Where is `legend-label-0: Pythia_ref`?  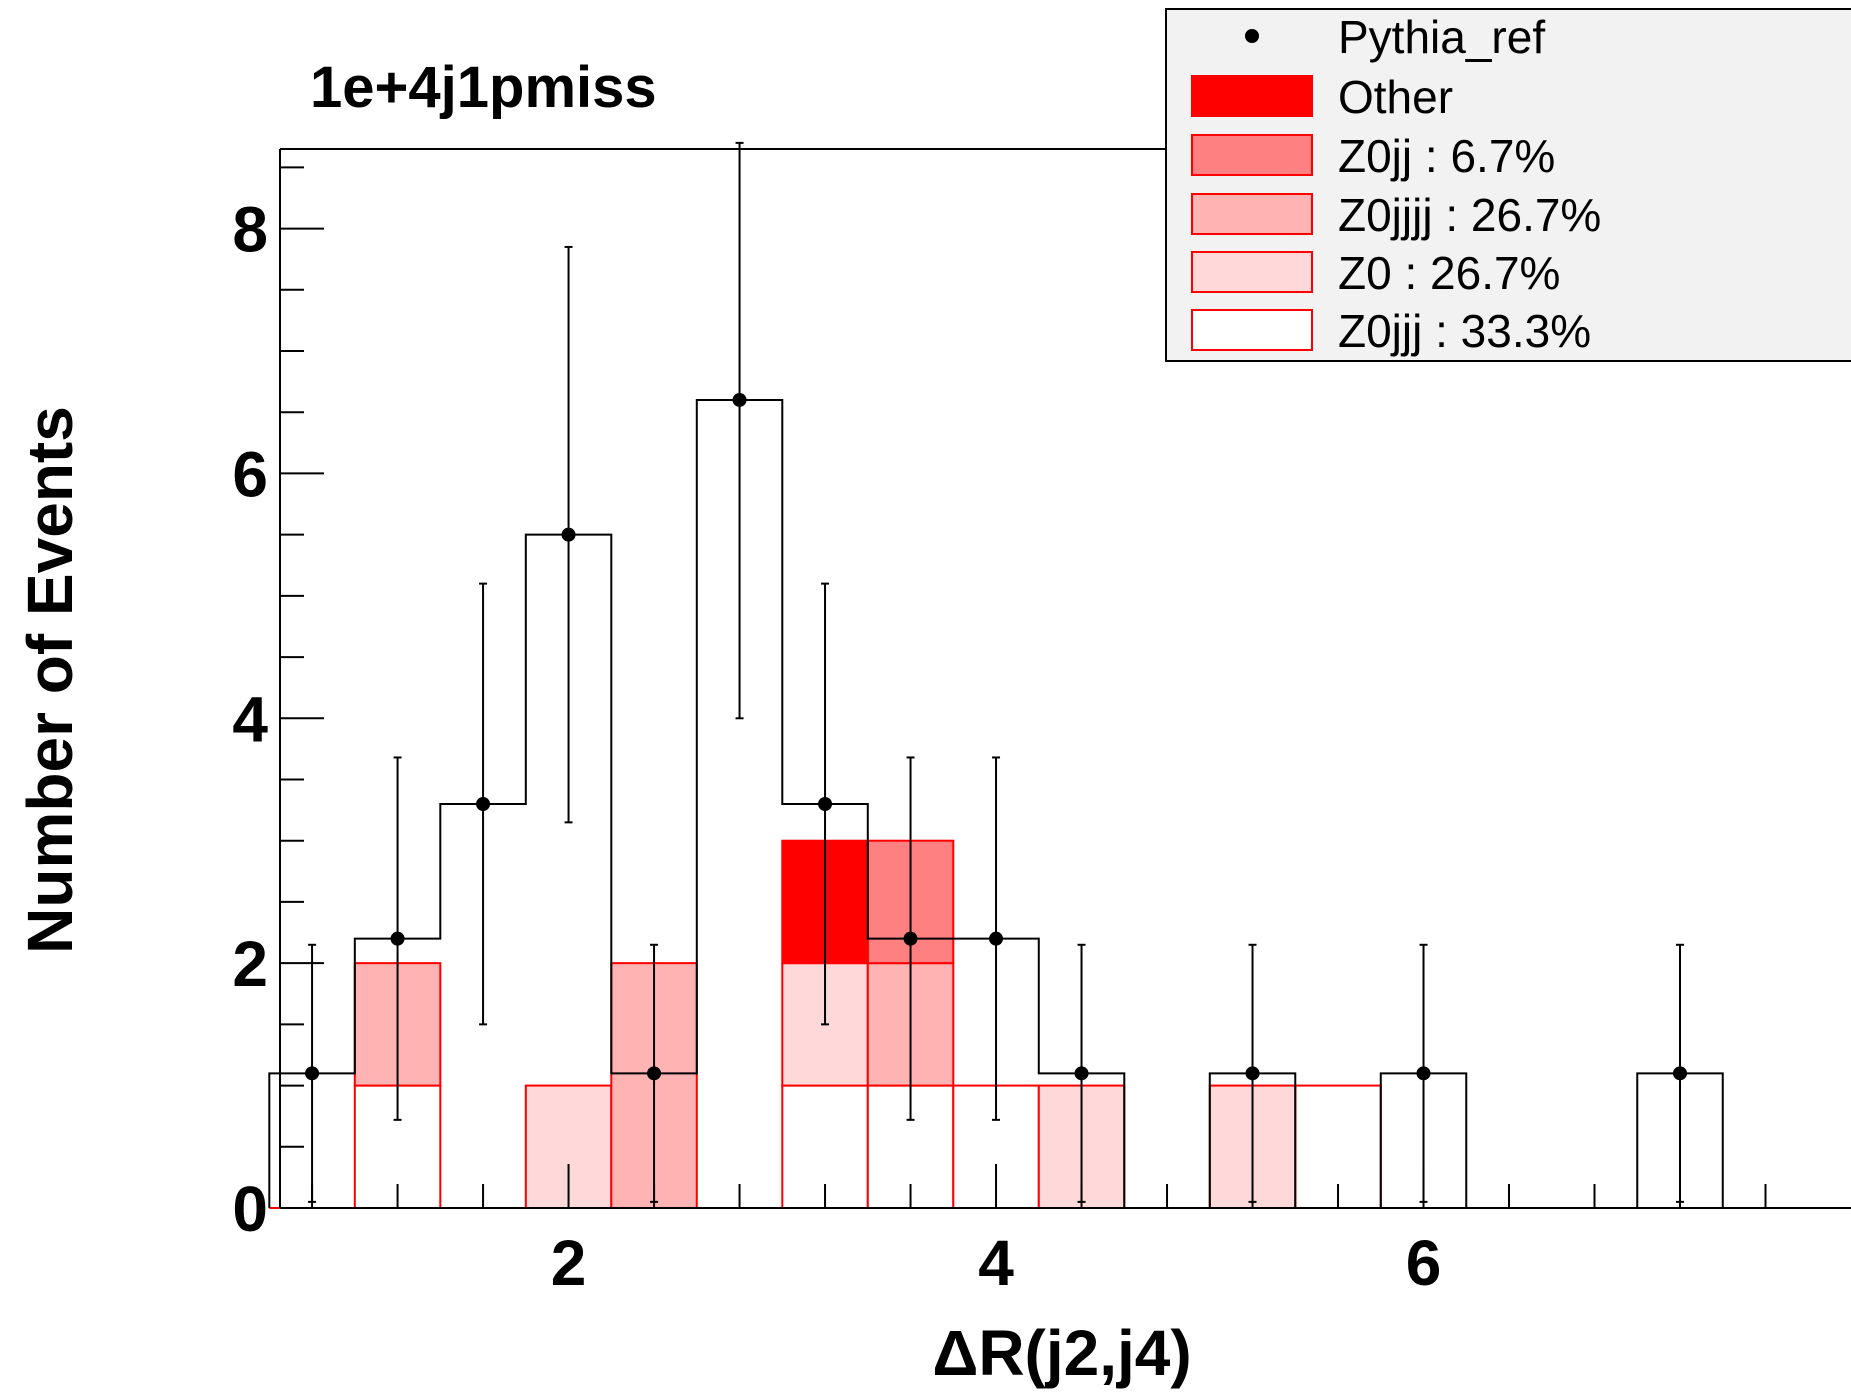
legend-label-0: Pythia_ref is located at coordinates (1441, 37).